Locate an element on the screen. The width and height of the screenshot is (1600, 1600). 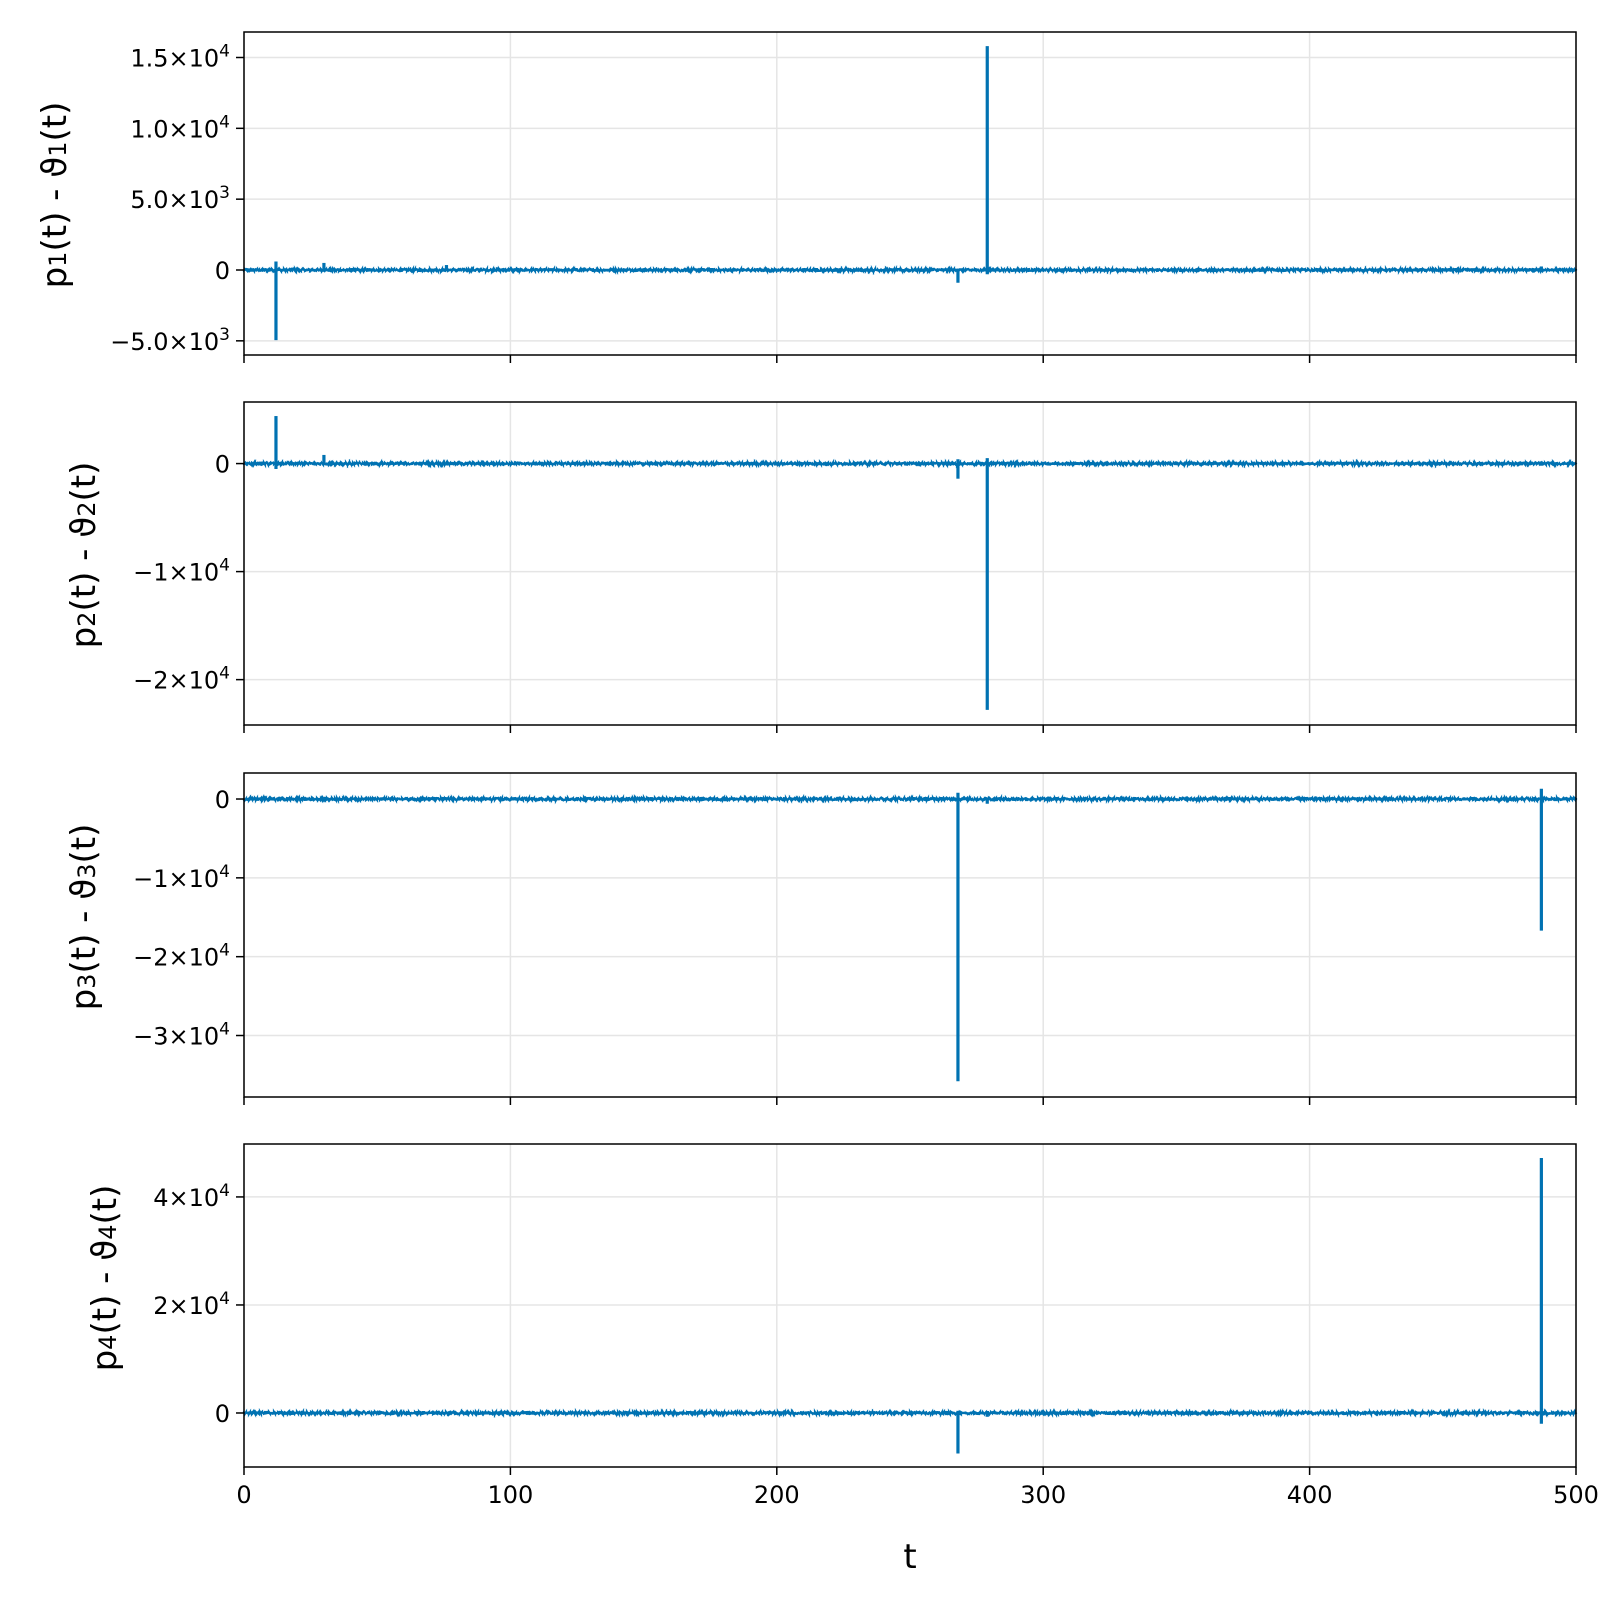
y-tick-label-3-3: −3×104 is located at coordinates (181, 1035).